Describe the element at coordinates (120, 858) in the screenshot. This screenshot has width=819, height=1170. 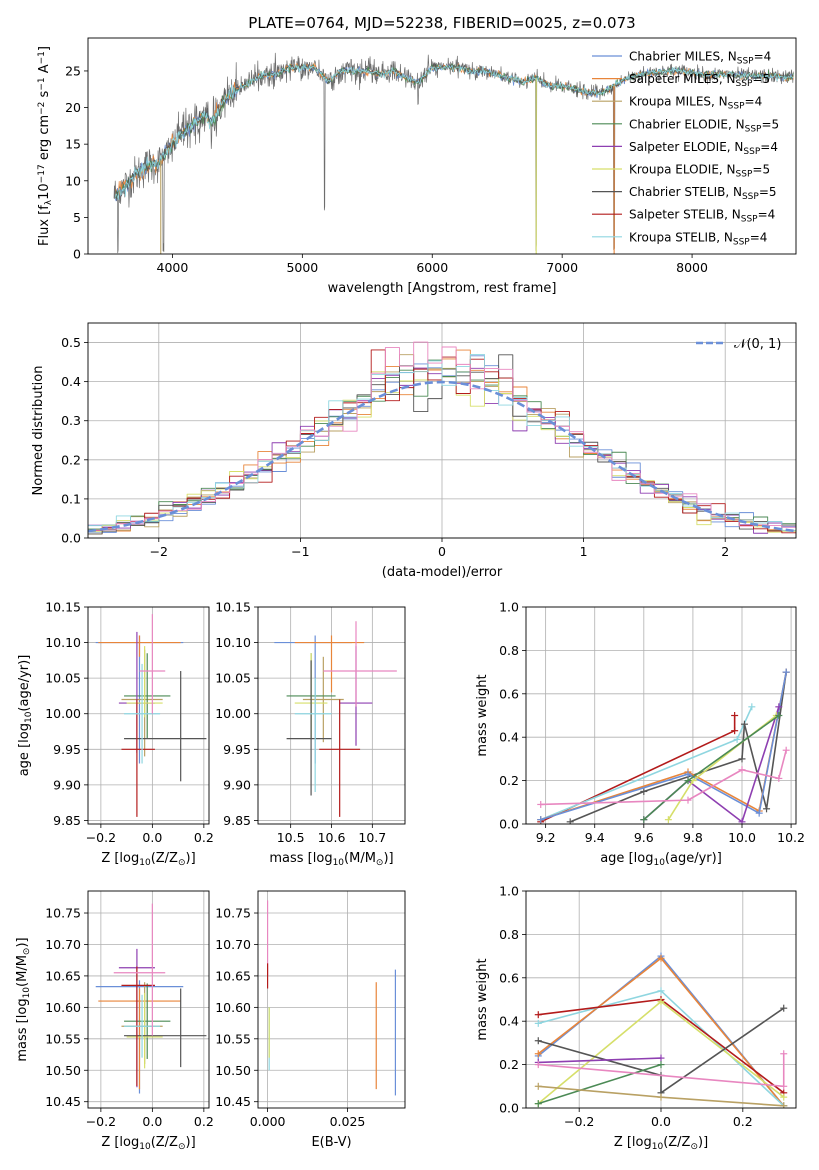
I see `label-part: Z [log` at that location.